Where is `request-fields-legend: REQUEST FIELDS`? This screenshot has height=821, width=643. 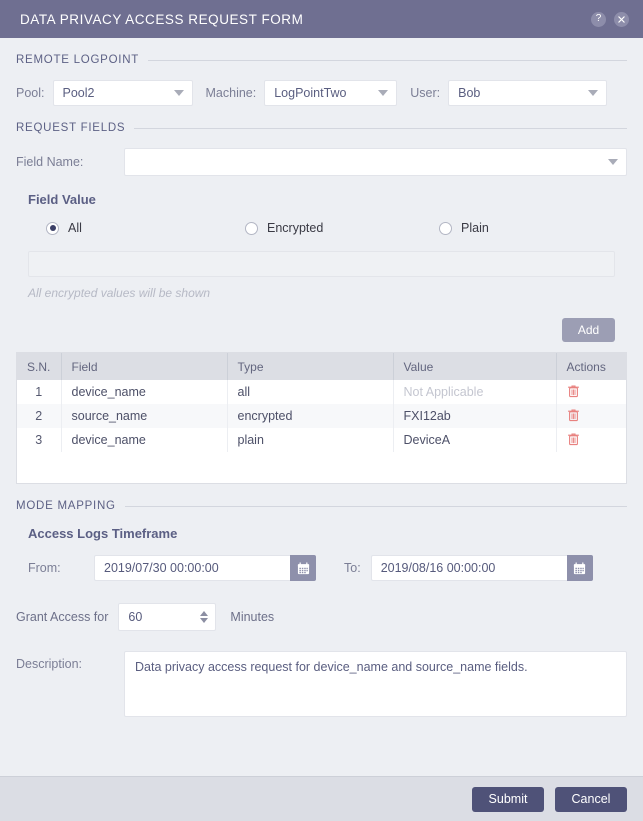
request-fields-legend: REQUEST FIELDS is located at coordinates (321, 128).